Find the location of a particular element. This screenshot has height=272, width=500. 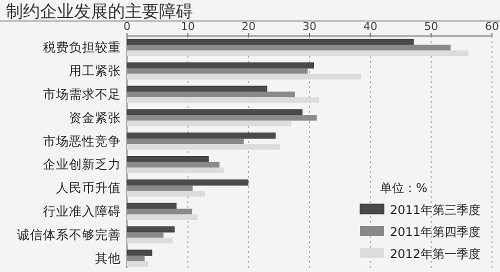

x-tick-label: 0 is located at coordinates (127, 26).